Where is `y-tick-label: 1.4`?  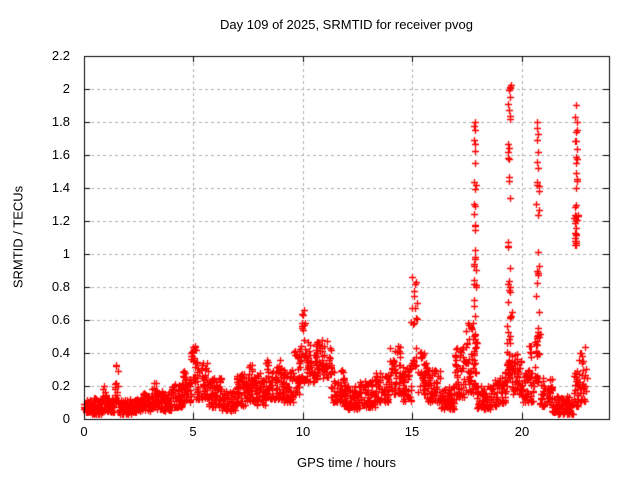
y-tick-label: 1.4 is located at coordinates (60, 187).